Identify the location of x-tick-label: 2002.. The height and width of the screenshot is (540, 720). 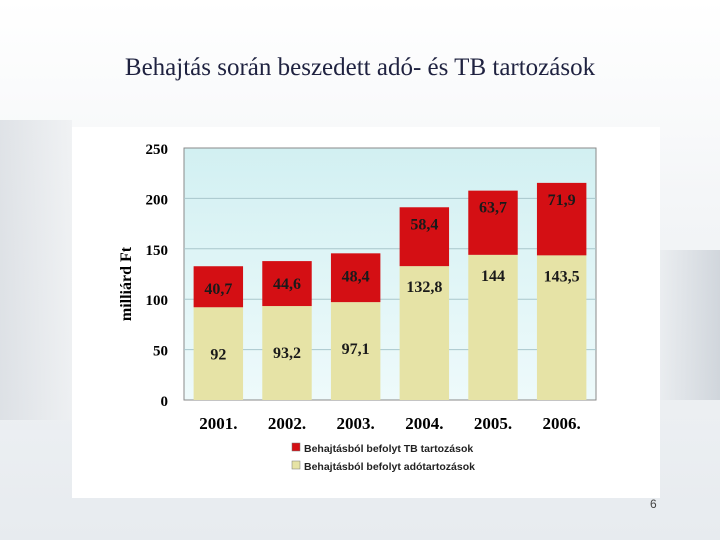
(287, 423).